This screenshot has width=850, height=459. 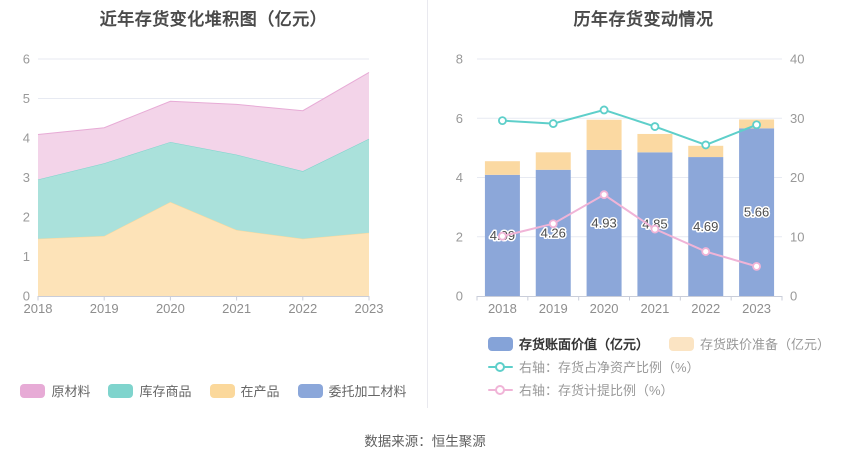 I want to click on left-chart-legend: 原材料 库存商品 在产品 委托加工材料, so click(x=213, y=390).